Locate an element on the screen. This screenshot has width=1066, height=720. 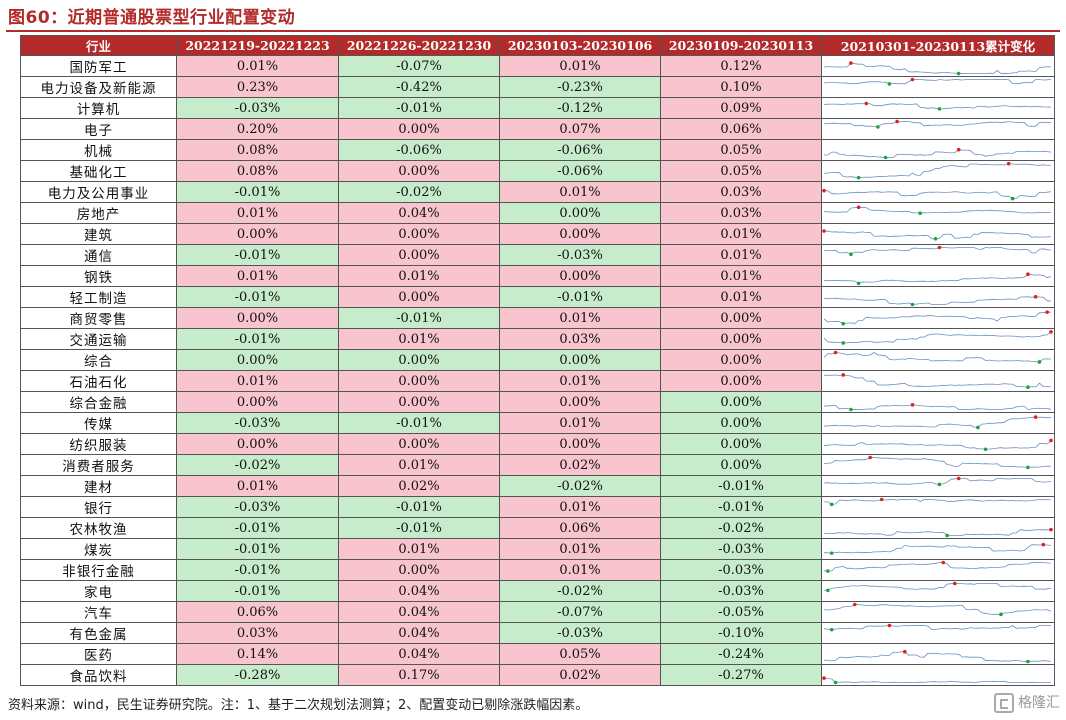
industry-name: 银行 is located at coordinates (98, 507).